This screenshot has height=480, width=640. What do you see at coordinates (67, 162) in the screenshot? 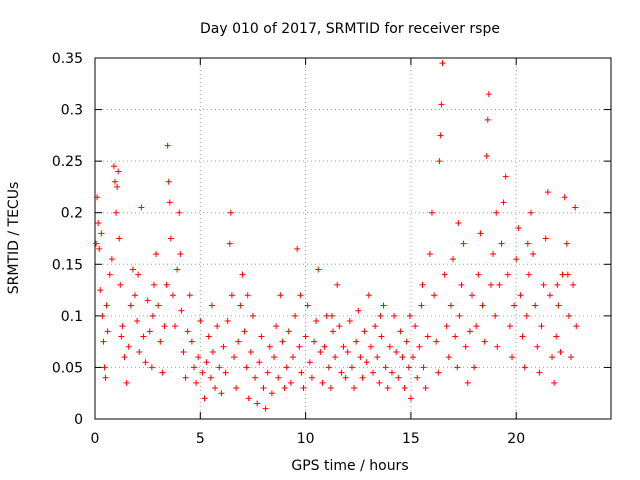
I see `y-tick-label: 0.25` at bounding box center [67, 162].